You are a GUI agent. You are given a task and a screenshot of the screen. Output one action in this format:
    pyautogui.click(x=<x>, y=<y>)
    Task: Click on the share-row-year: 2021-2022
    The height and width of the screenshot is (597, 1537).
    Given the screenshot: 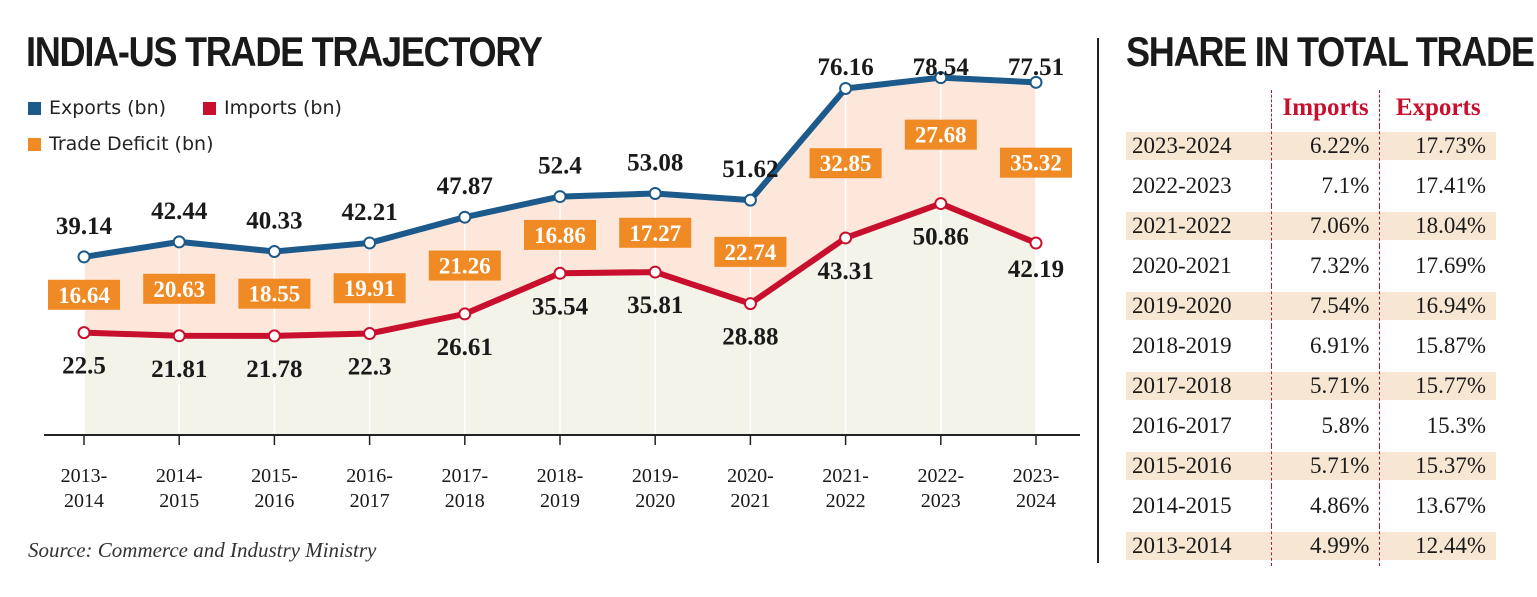 What is the action you would take?
    pyautogui.click(x=1199, y=226)
    